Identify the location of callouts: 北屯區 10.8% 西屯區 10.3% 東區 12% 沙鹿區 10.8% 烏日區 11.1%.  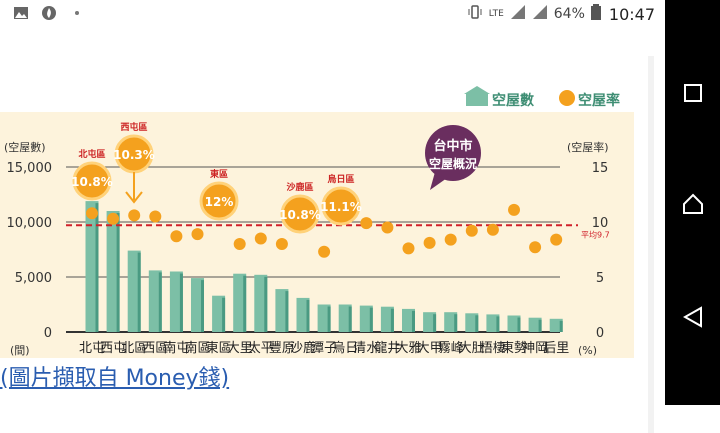
(216, 177).